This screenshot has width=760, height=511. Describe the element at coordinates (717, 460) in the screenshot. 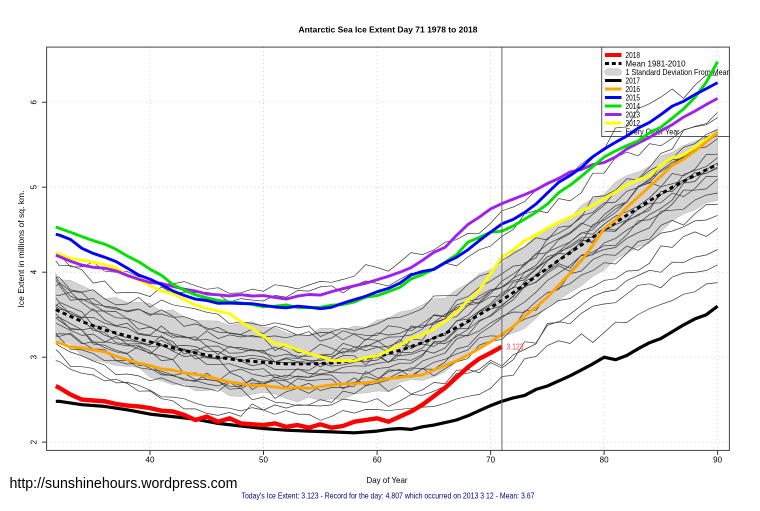

I see `svg-text: 90` at that location.